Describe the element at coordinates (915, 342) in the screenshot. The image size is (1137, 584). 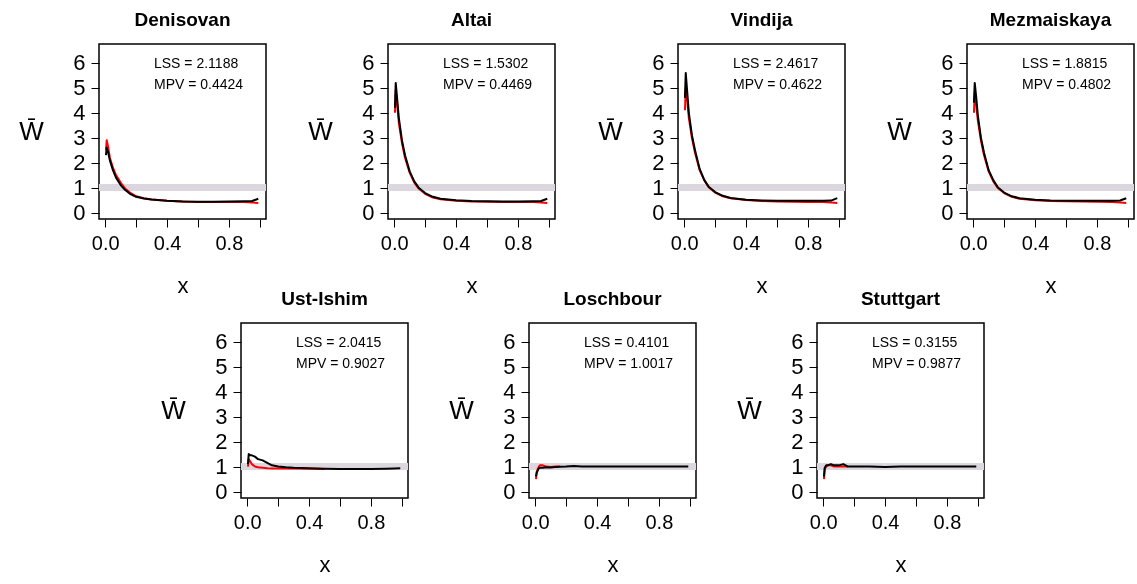
I see `annotation: LSS = 0.3155` at that location.